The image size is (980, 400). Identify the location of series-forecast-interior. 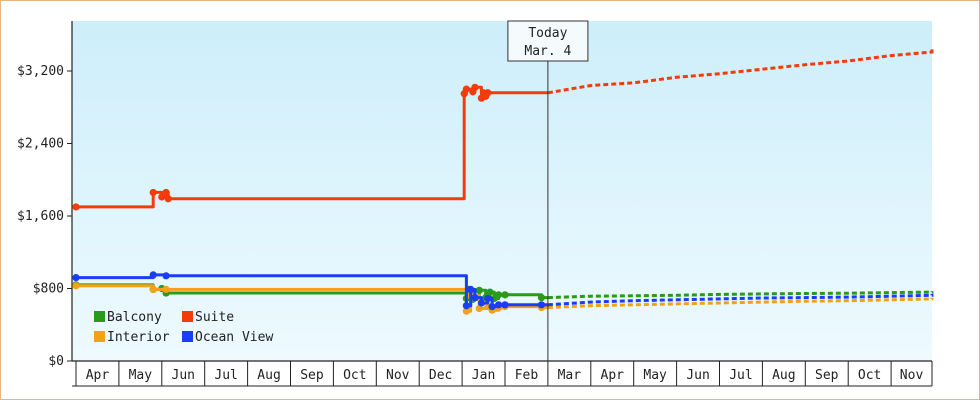
(740, 303).